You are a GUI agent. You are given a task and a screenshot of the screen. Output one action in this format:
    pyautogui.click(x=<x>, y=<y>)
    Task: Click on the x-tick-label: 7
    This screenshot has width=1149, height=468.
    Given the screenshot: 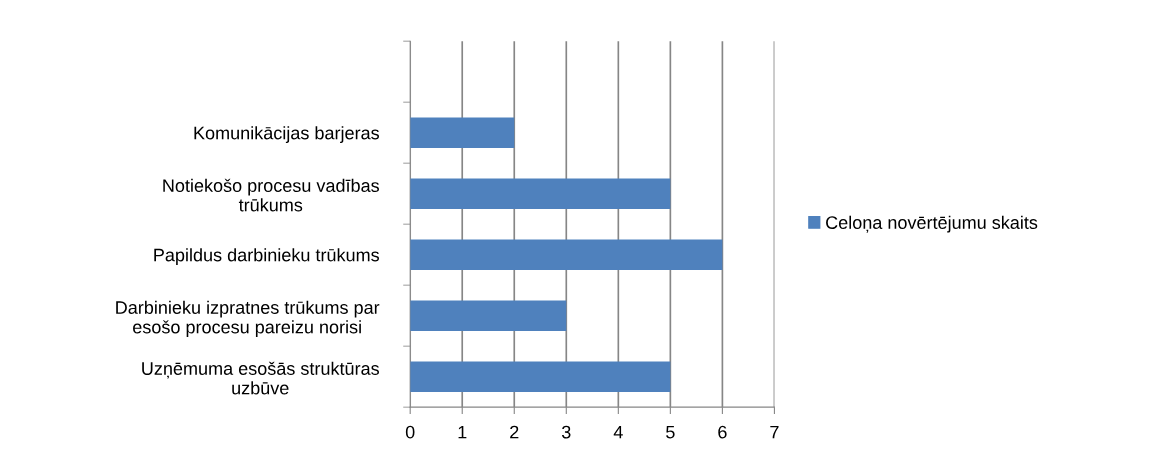 What is the action you would take?
    pyautogui.click(x=774, y=432)
    